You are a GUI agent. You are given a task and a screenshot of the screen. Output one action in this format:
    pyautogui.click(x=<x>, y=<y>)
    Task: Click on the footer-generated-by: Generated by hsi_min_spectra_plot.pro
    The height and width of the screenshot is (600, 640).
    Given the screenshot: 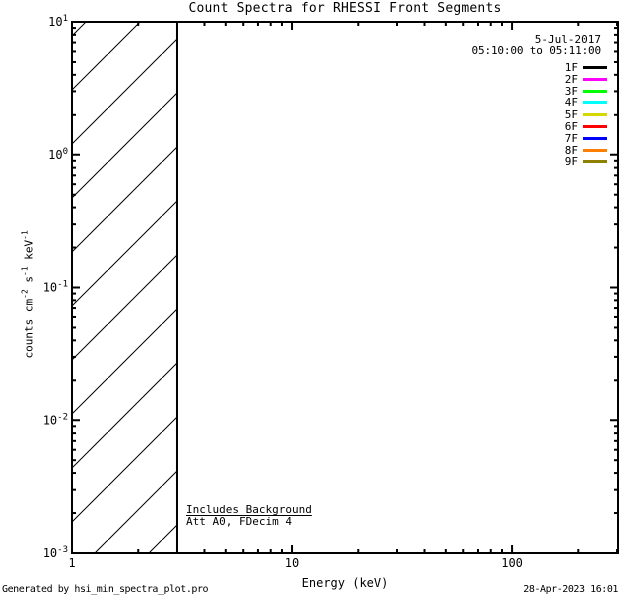 What is the action you would take?
    pyautogui.click(x=105, y=589)
    